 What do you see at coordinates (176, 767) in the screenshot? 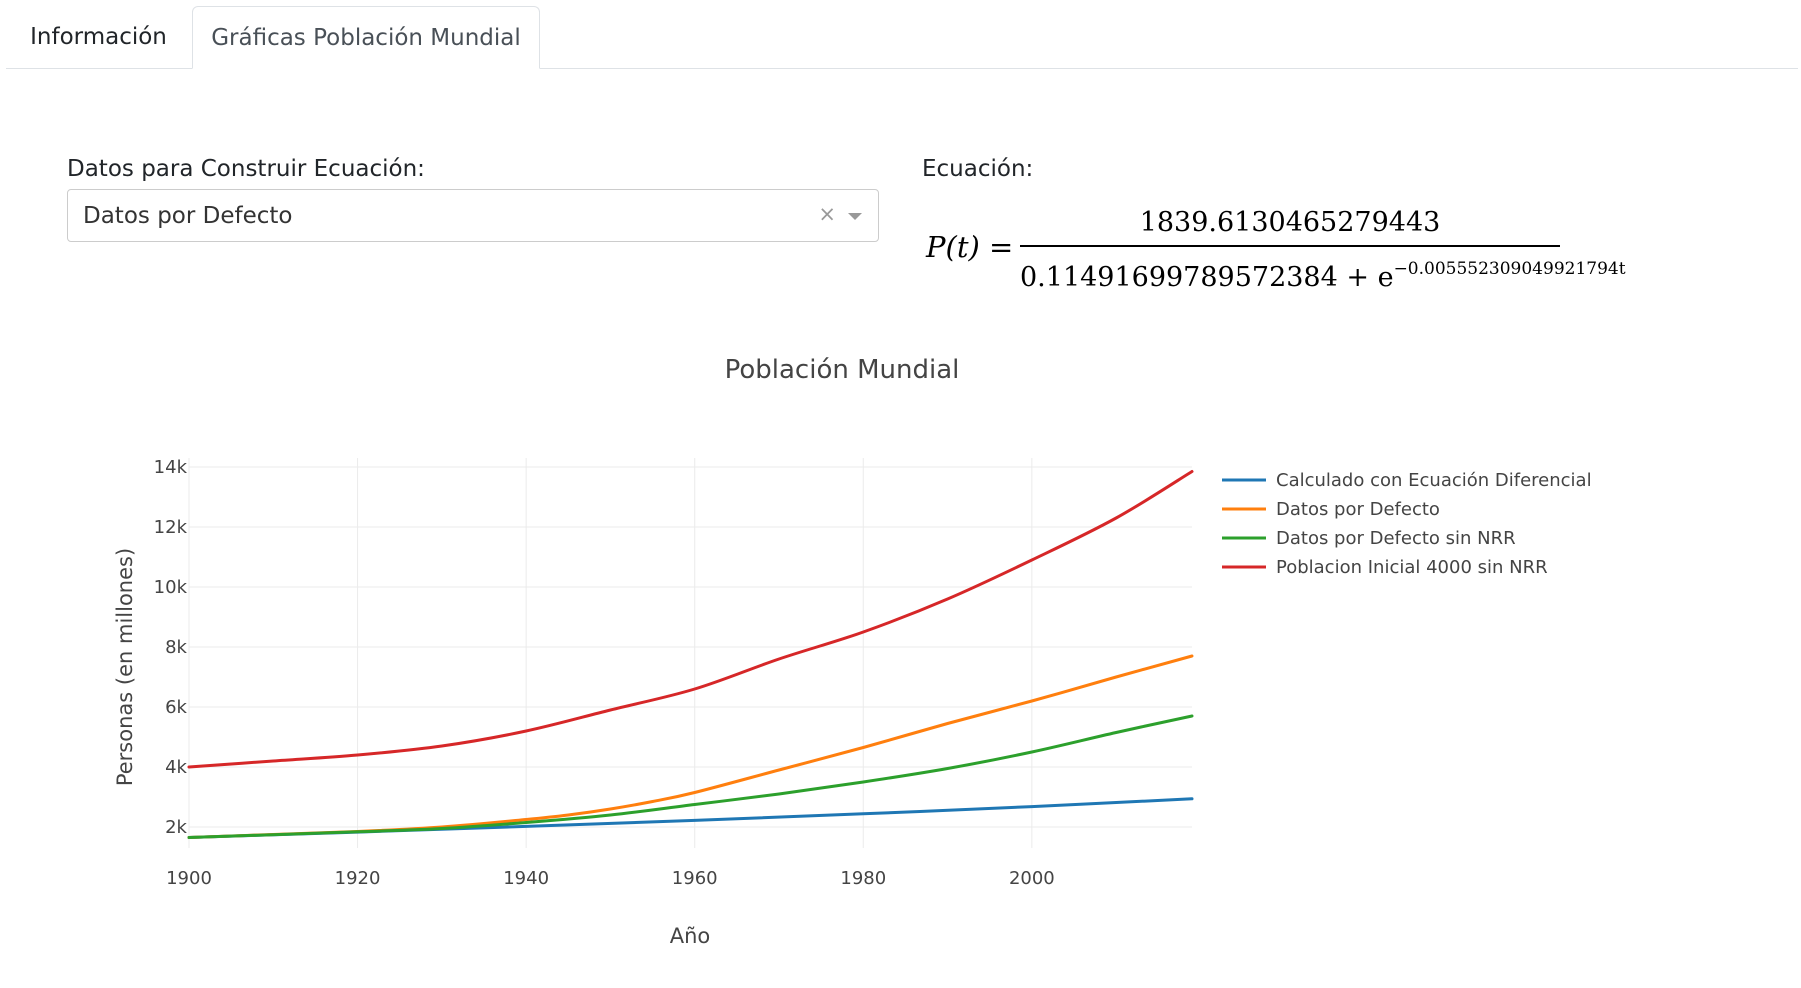
I see `y-tick-label: 4k` at bounding box center [176, 767].